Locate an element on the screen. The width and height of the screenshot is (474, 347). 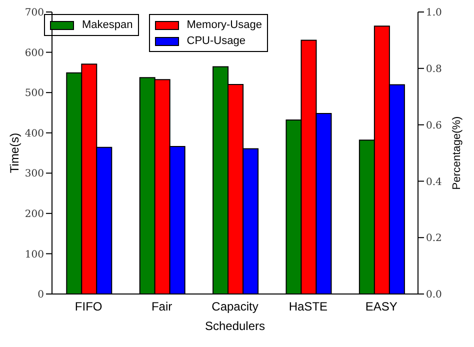
y2-tick-label: 0.8 is located at coordinates (434, 69).